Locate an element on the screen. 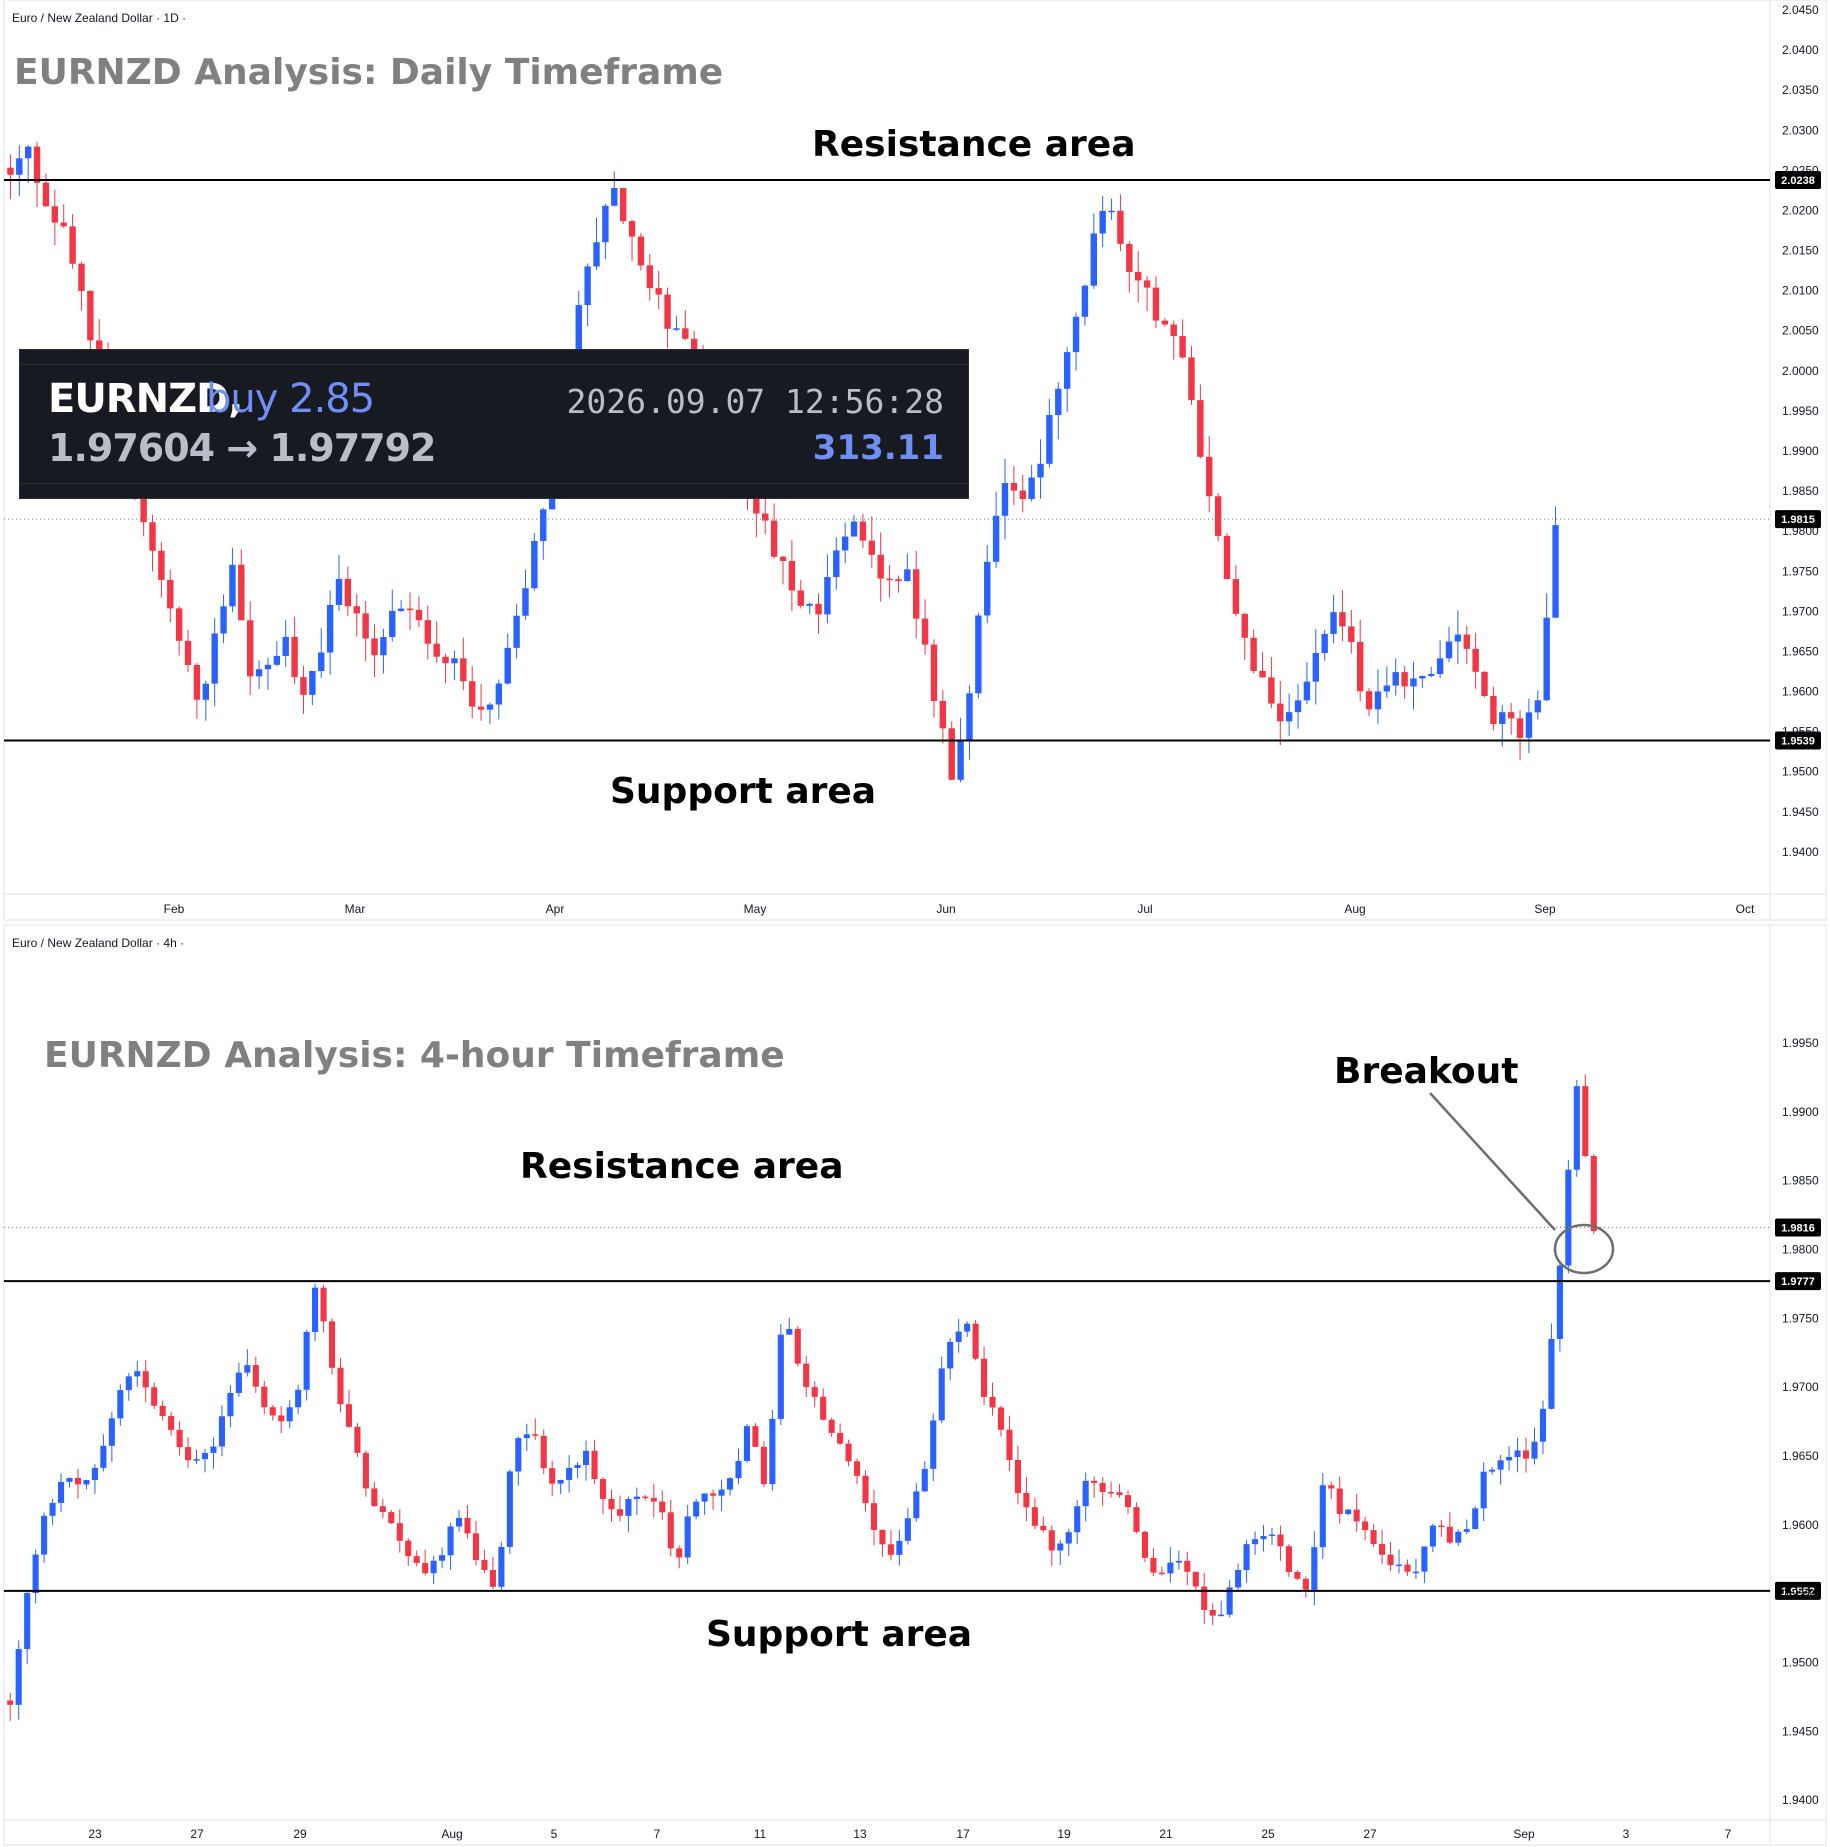  trade-symbol: EURNZD, is located at coordinates (145, 399).